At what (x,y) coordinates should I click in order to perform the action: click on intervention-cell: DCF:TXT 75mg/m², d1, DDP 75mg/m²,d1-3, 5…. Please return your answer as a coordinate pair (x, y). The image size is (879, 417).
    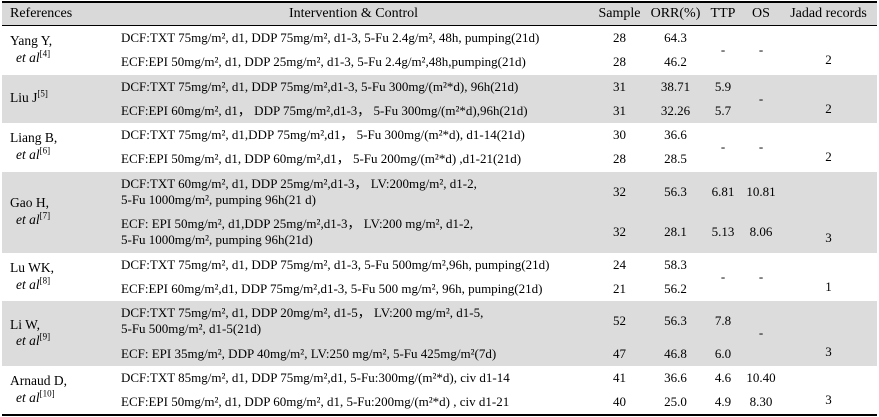
    Looking at the image, I should click on (353, 86).